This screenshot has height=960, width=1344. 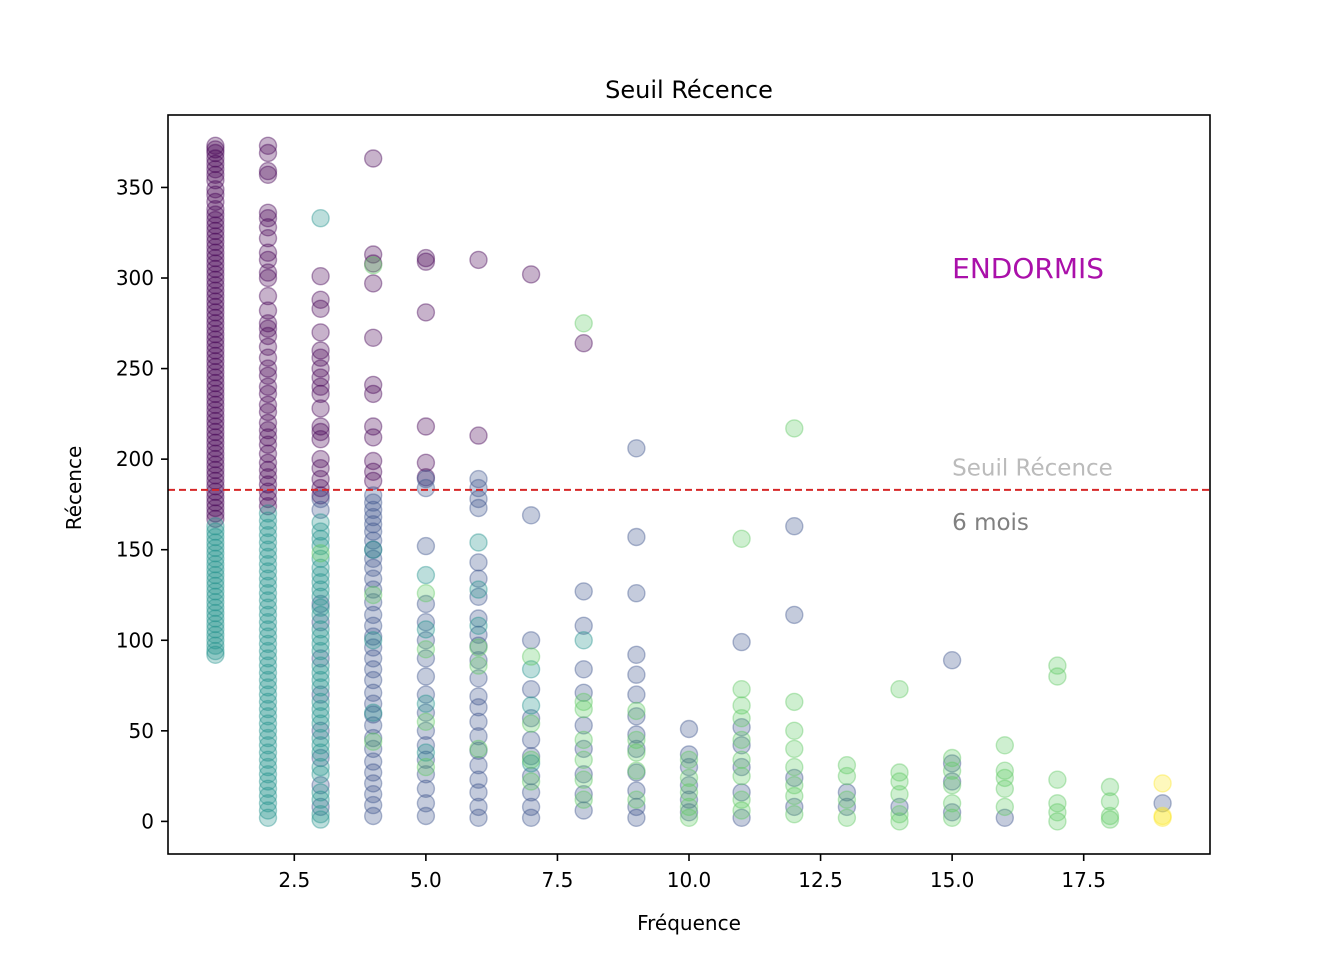 What do you see at coordinates (135, 459) in the screenshot?
I see `y-tick-label: 200` at bounding box center [135, 459].